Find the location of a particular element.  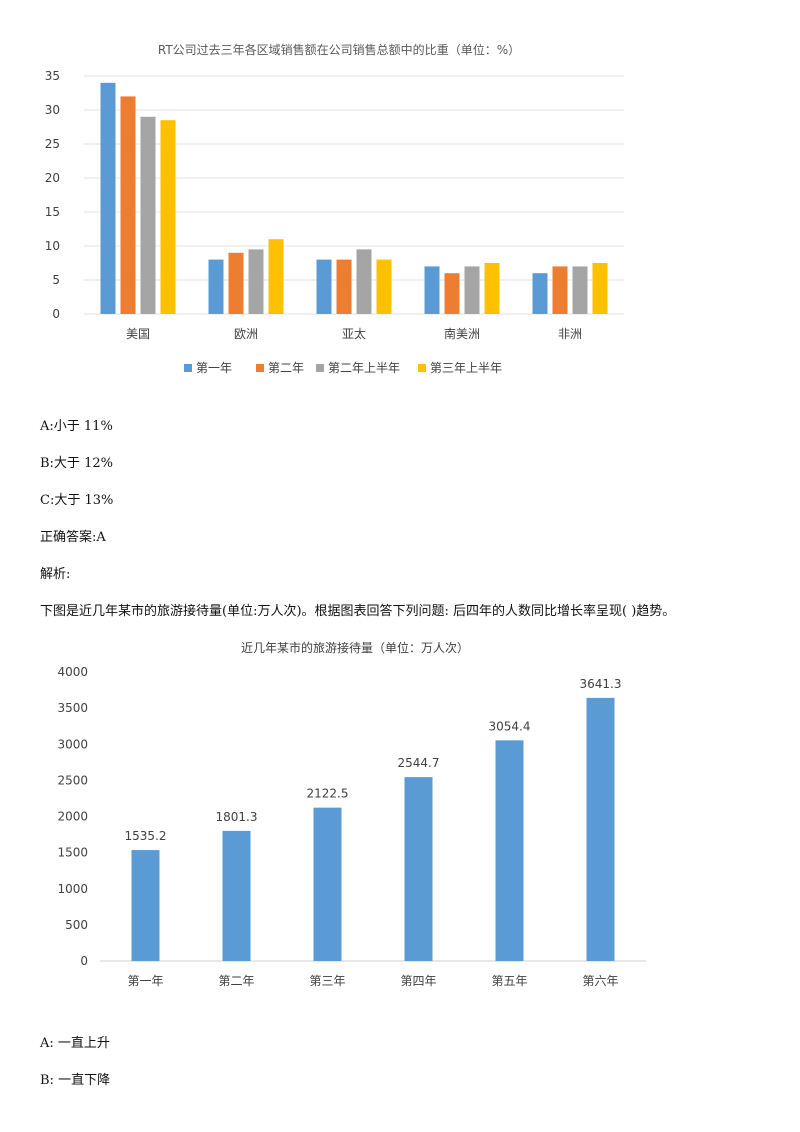

legend-item: 第一年 is located at coordinates (208, 368).